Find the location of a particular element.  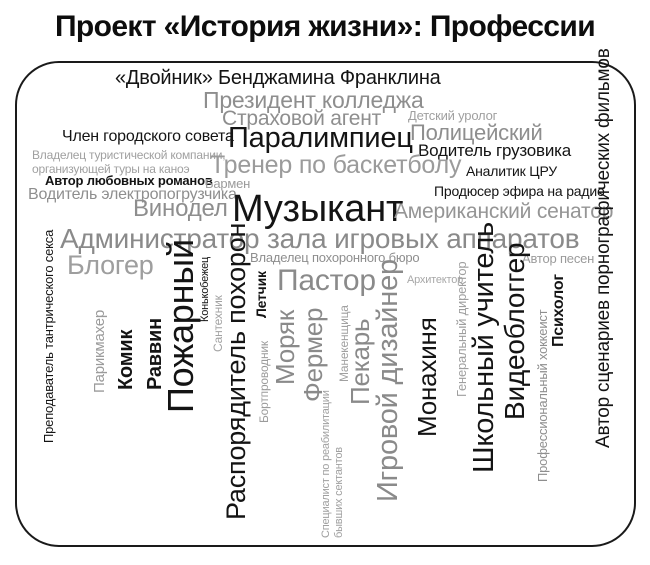

cloud-word: Психолог is located at coordinates (558, 310).